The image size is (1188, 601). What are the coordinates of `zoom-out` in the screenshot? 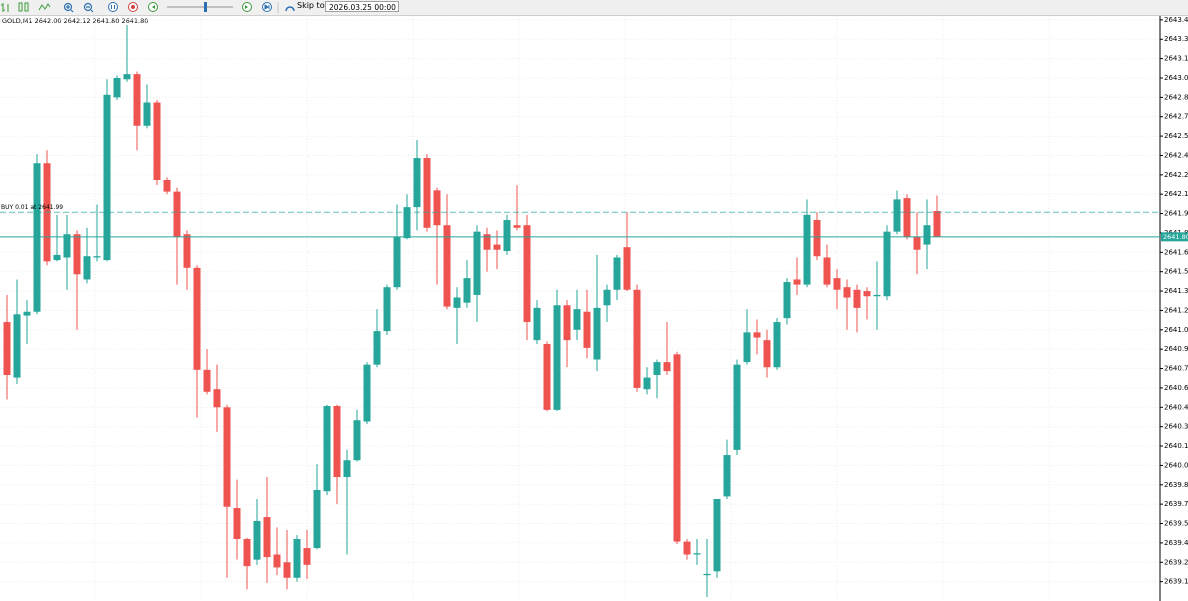 It's located at (88, 7).